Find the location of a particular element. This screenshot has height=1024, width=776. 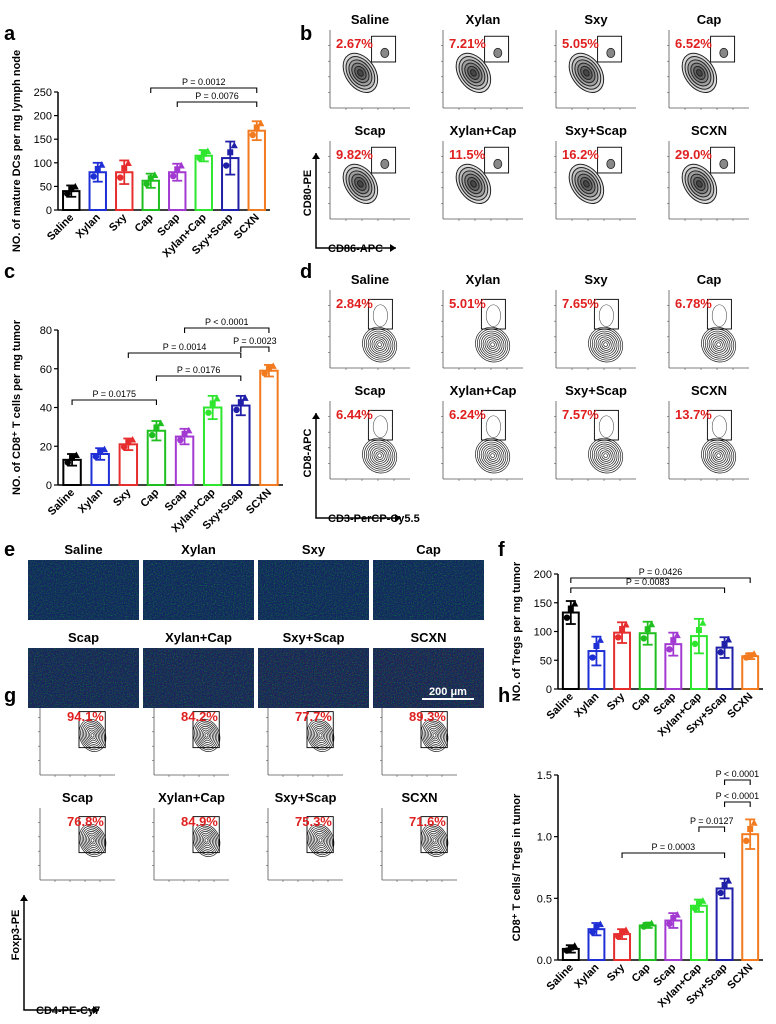

gate-percentage: 7.21% is located at coordinates (467, 43).